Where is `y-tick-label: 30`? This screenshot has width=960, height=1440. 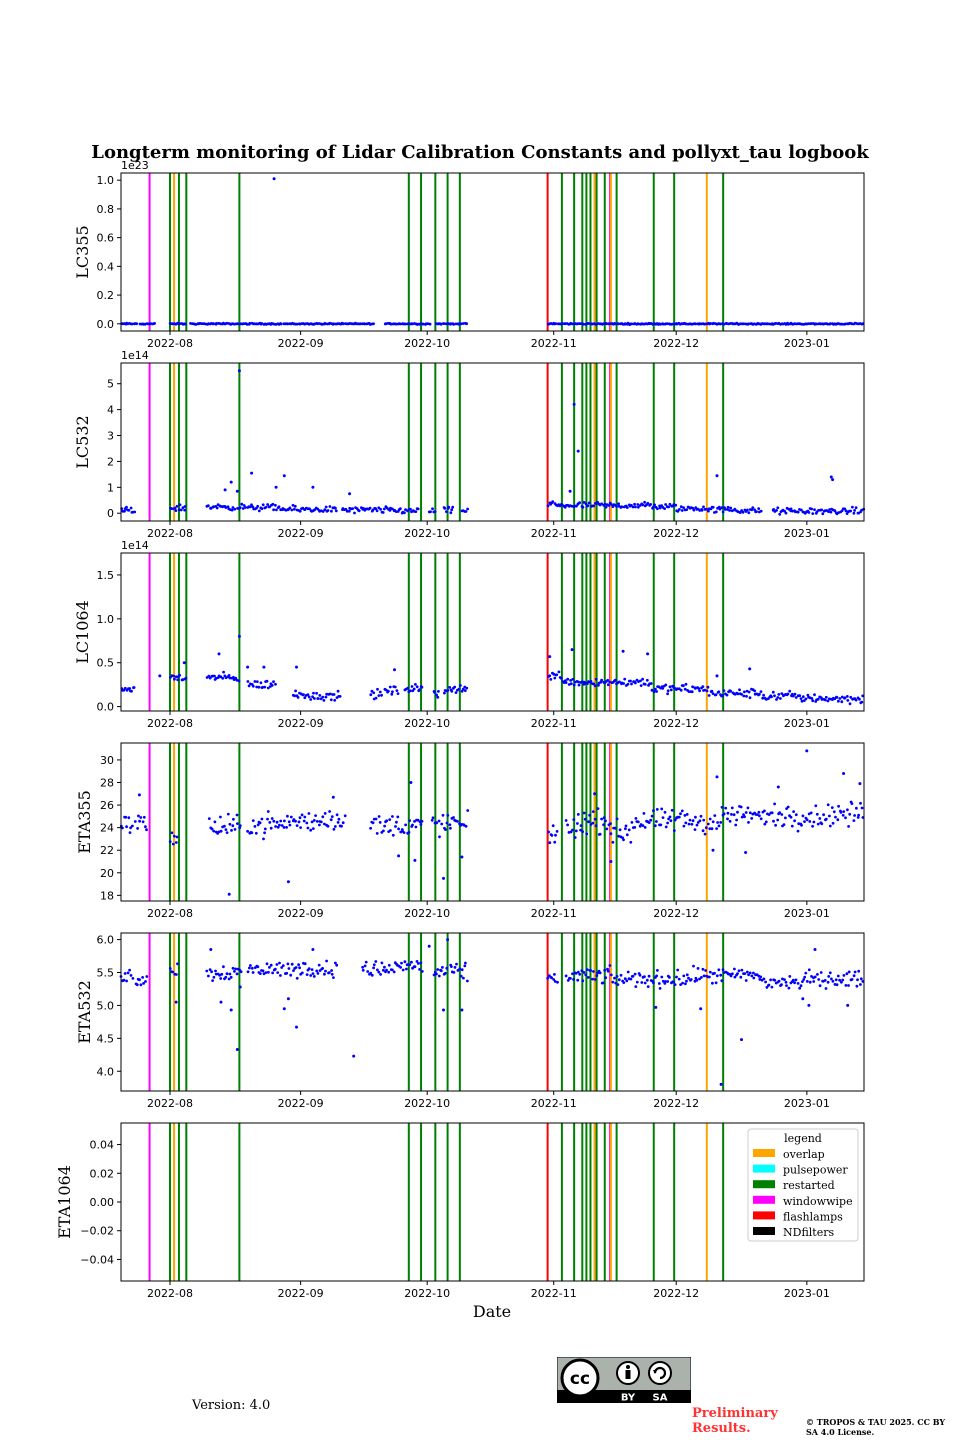 y-tick-label: 30 is located at coordinates (107, 760).